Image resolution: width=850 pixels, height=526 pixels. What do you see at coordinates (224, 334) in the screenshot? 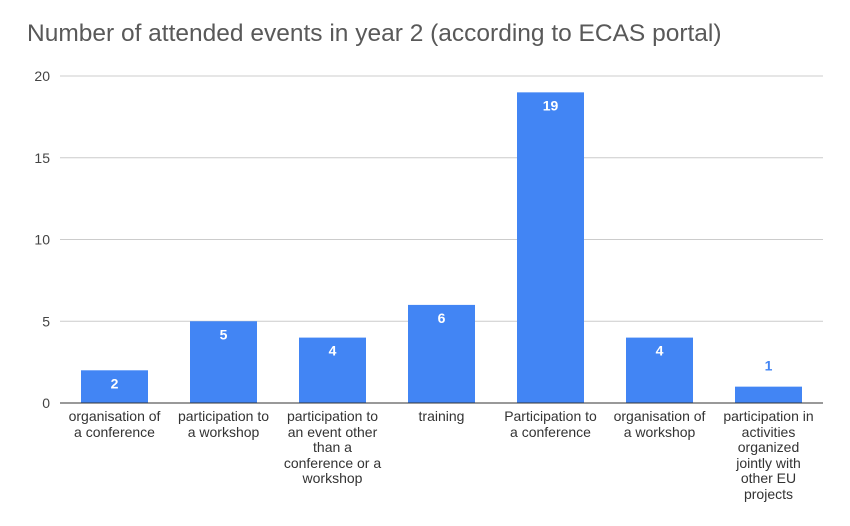
I see `bar-value-label: 5` at bounding box center [224, 334].